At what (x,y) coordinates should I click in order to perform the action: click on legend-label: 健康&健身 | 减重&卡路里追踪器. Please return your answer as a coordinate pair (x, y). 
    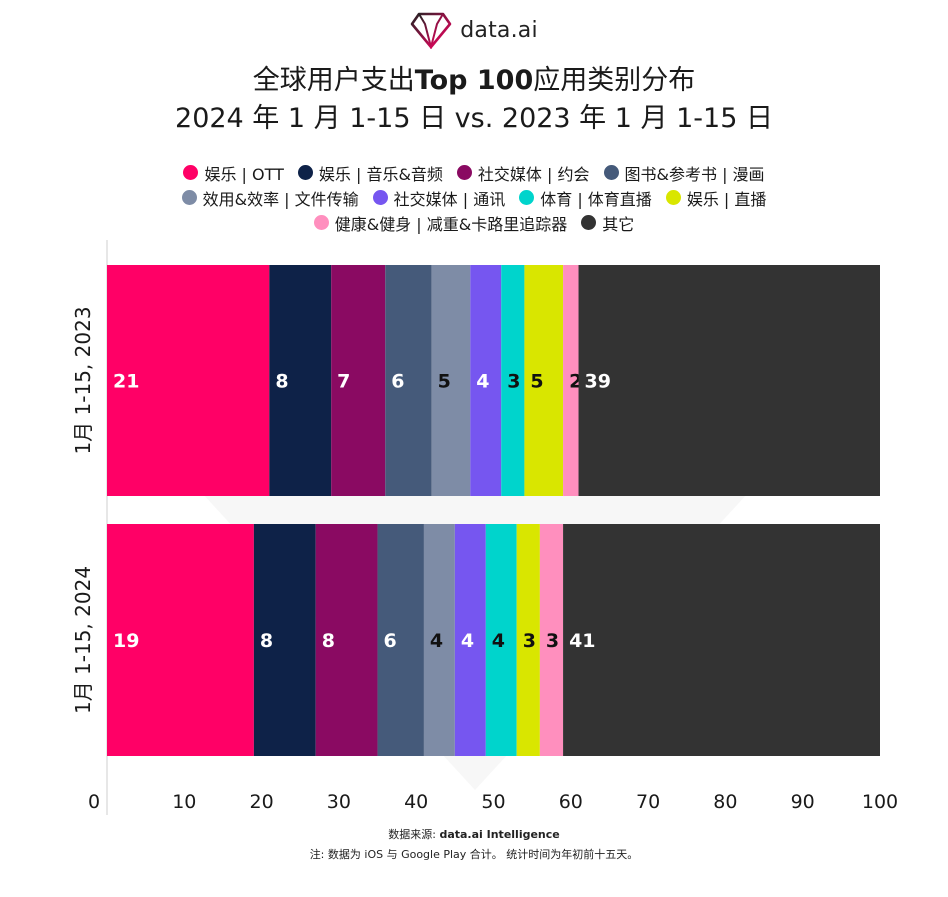
    Looking at the image, I should click on (451, 224).